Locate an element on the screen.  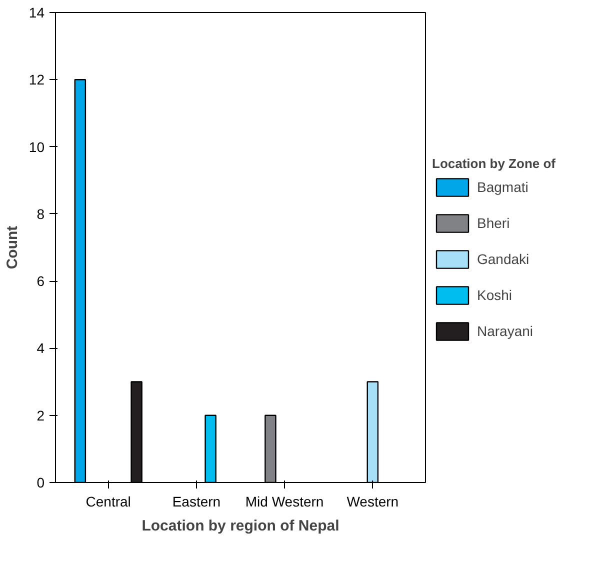
y-tick-label: 2 is located at coordinates (40, 415).